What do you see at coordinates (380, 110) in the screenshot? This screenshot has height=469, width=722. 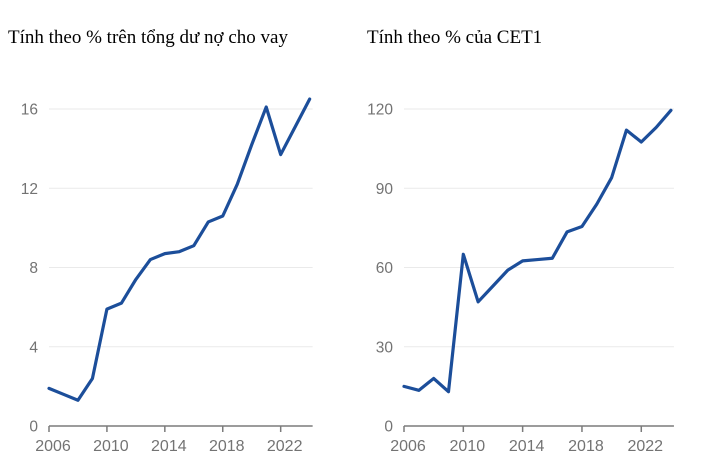 I see `y-tick-label: 120` at bounding box center [380, 110].